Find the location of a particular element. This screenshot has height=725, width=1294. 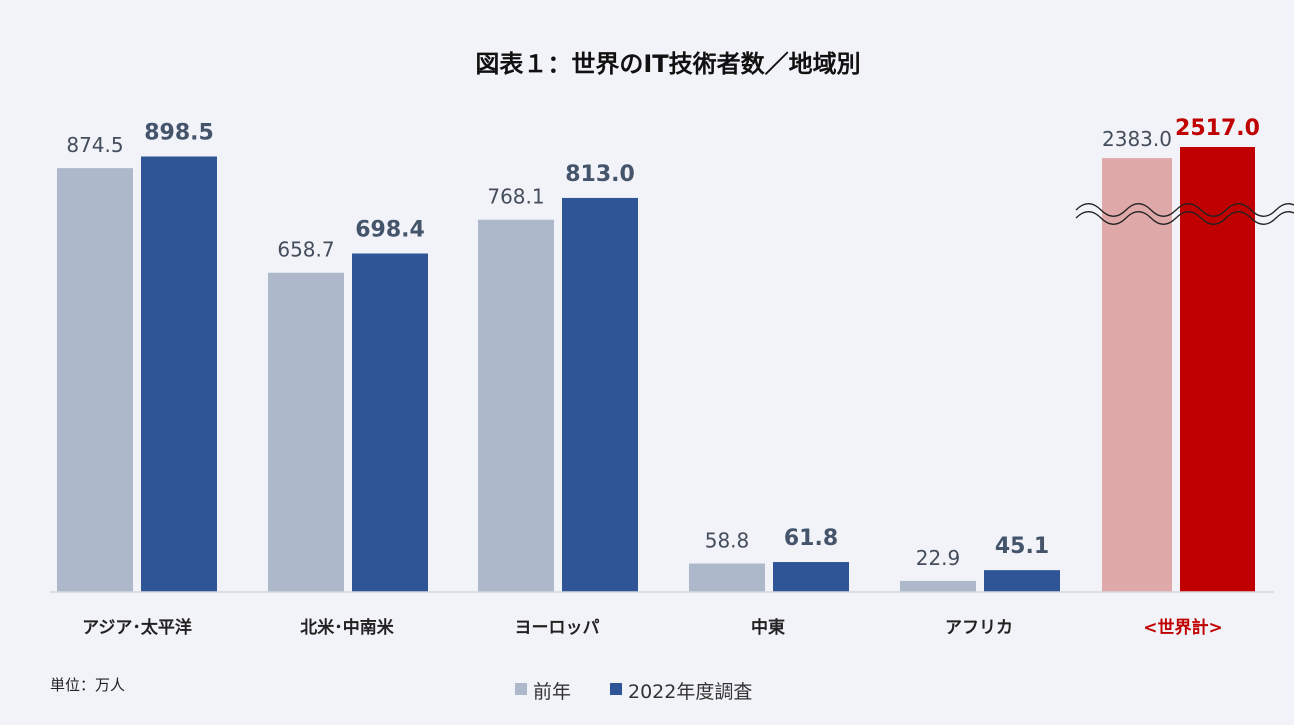

legend: 前年 2022年度調査 is located at coordinates (633, 692).